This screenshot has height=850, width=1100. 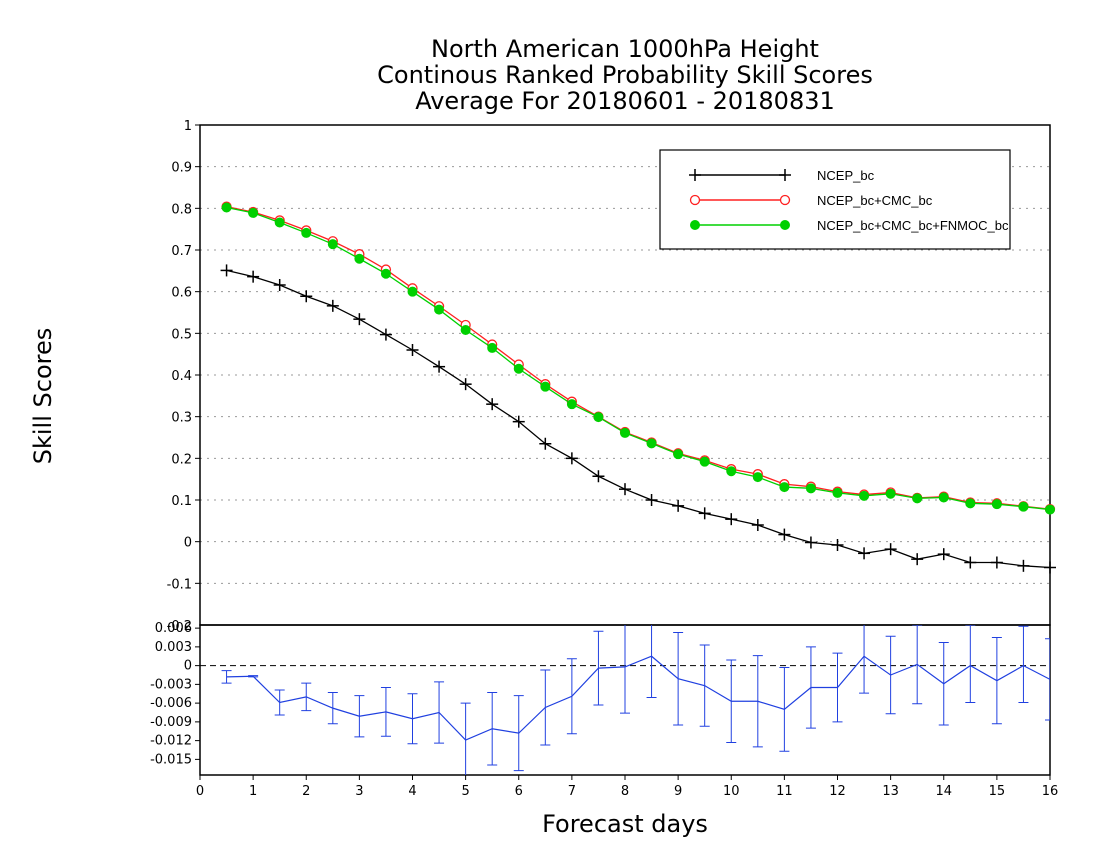 What do you see at coordinates (625, 49) in the screenshot?
I see `title-line-1: North American 1000hPa Height` at bounding box center [625, 49].